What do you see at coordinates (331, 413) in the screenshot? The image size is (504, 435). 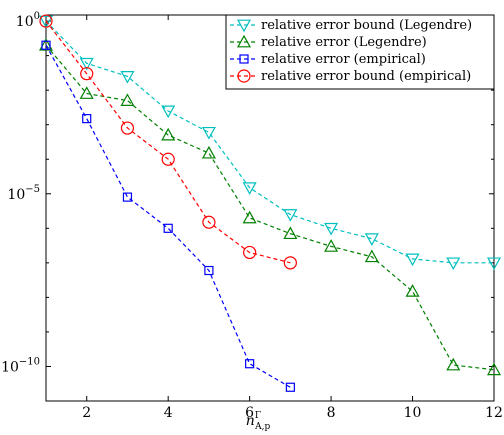 I see `x-tick-label: 8` at bounding box center [331, 413].